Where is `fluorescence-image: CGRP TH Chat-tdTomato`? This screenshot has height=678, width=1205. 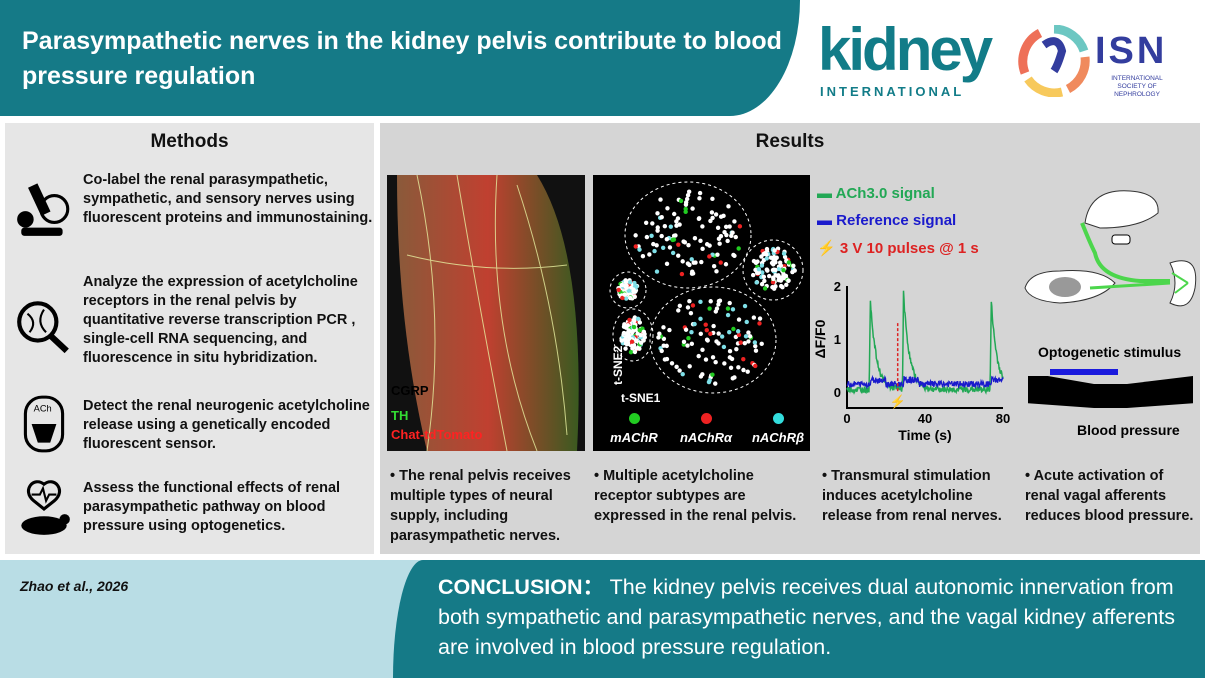 fluorescence-image: CGRP TH Chat-tdTomato is located at coordinates (486, 313).